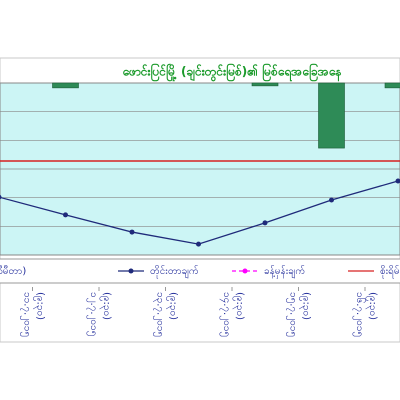 Image resolution: width=400 pixels, height=400 pixels. What do you see at coordinates (359, 314) in the screenshot?
I see `x-tick-label: ၁၆.၇.၂၀၁၅` at bounding box center [359, 314].